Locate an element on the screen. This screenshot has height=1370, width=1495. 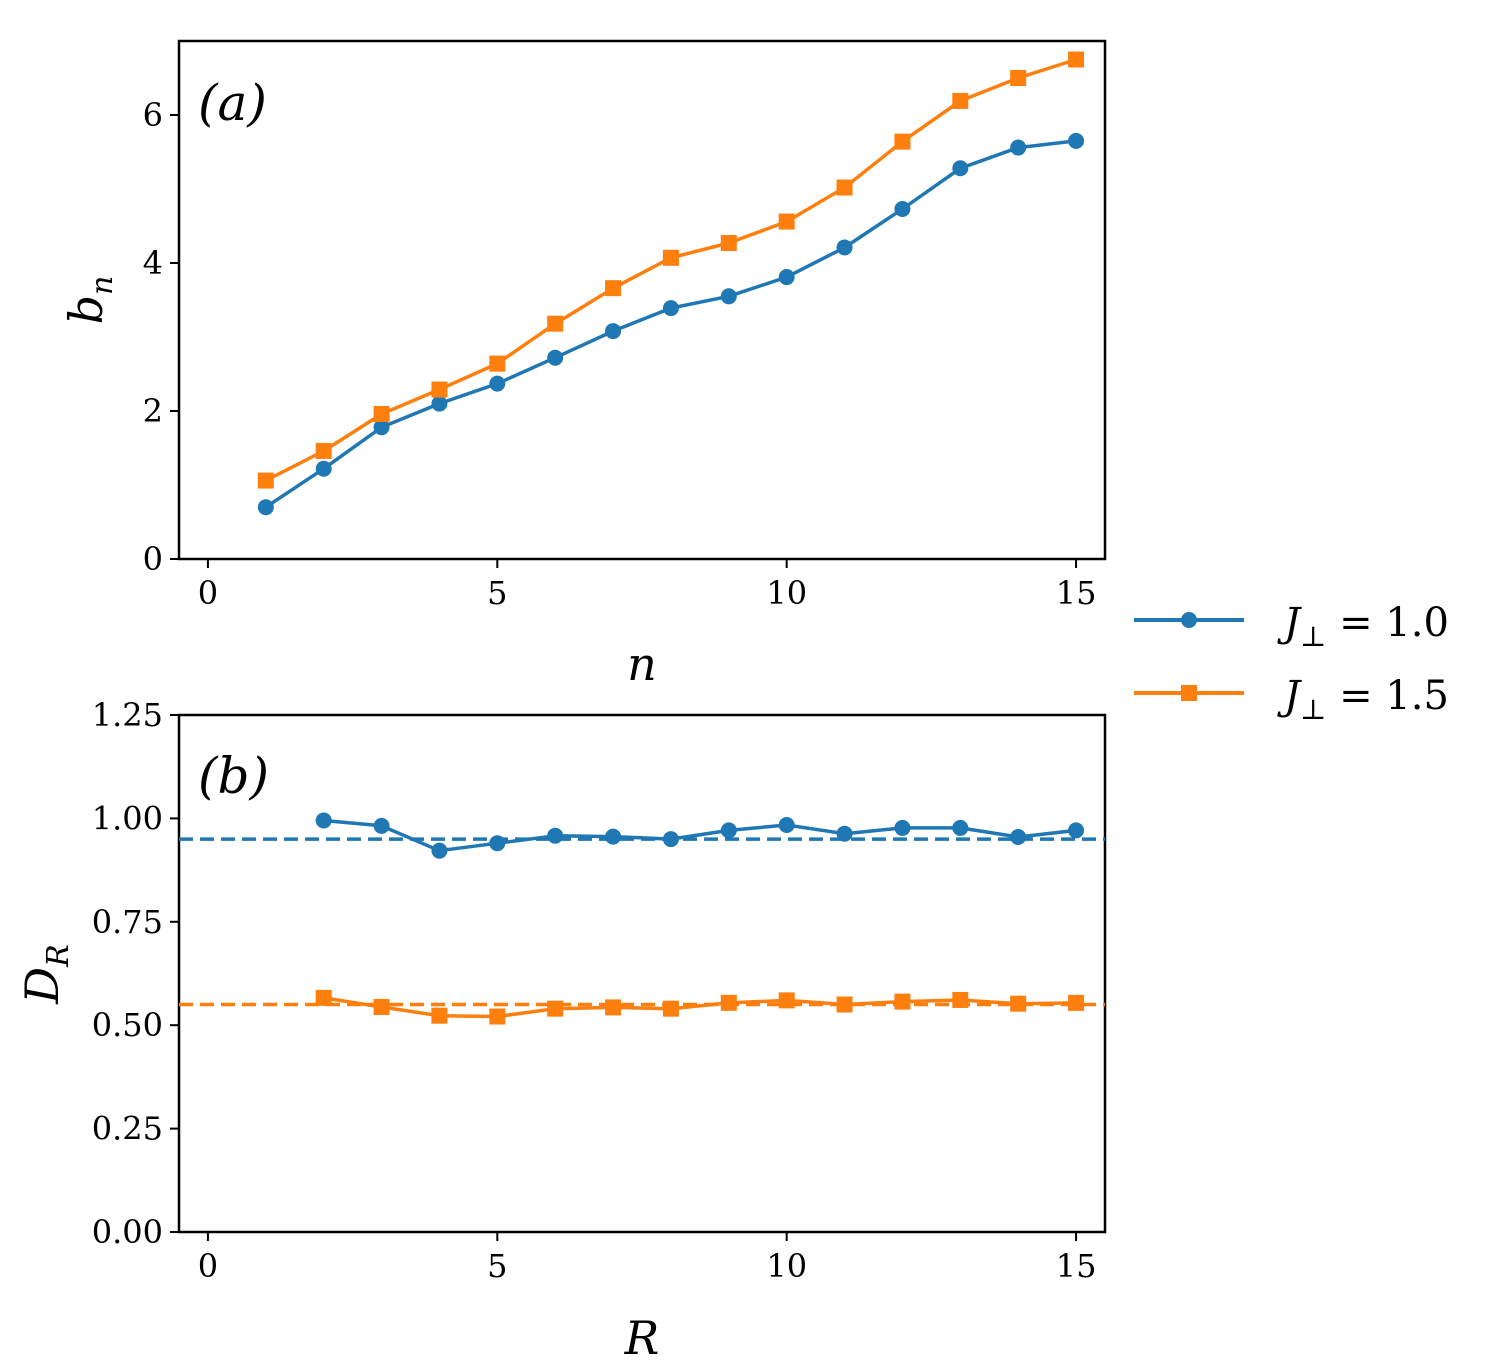
panel-a-xtick-label: 5 is located at coordinates (497, 593).